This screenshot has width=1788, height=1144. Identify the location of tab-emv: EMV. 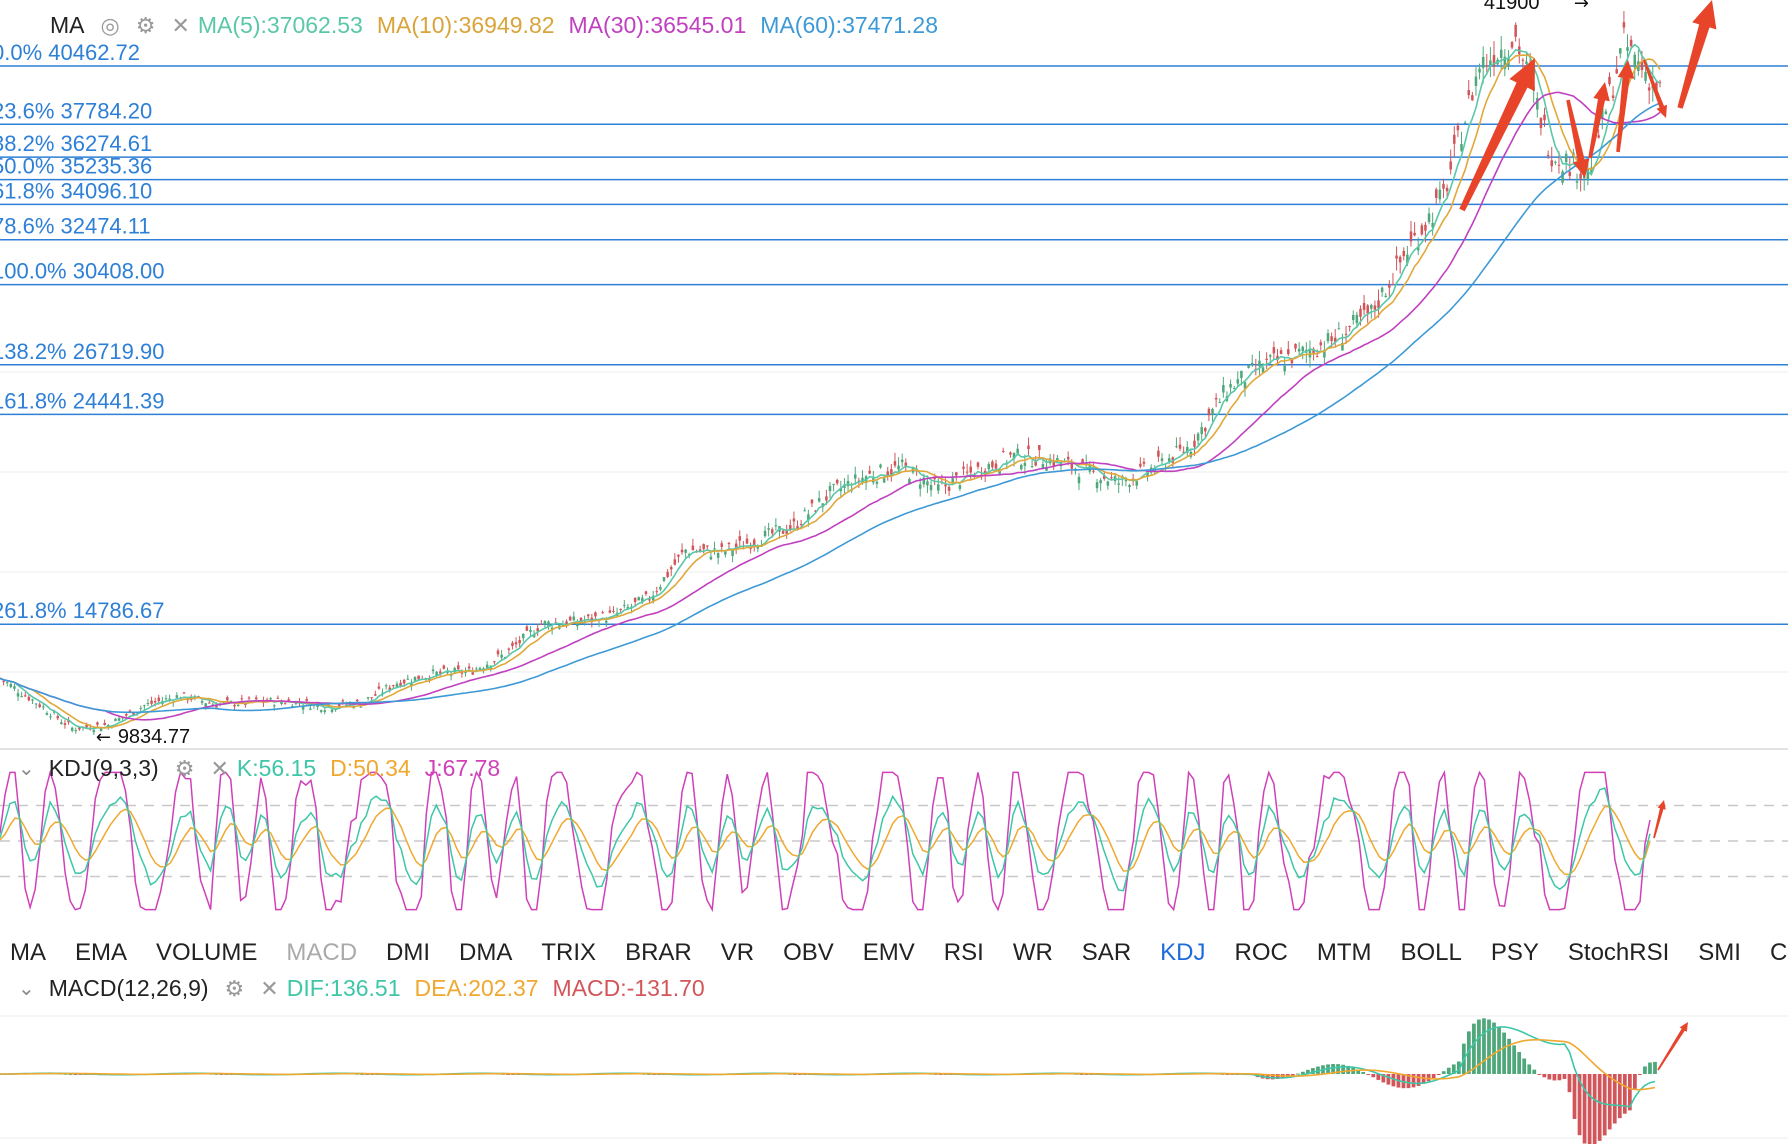
(888, 952).